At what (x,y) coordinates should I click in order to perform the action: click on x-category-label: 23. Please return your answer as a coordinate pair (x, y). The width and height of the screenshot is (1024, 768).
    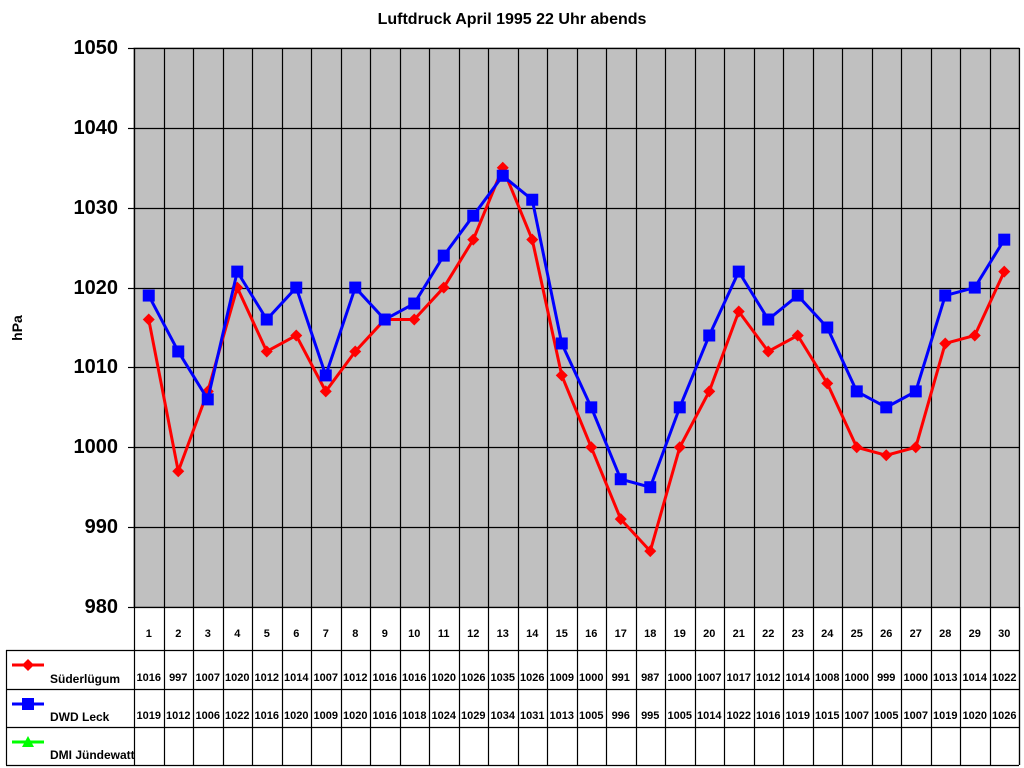
    Looking at the image, I should click on (797, 634).